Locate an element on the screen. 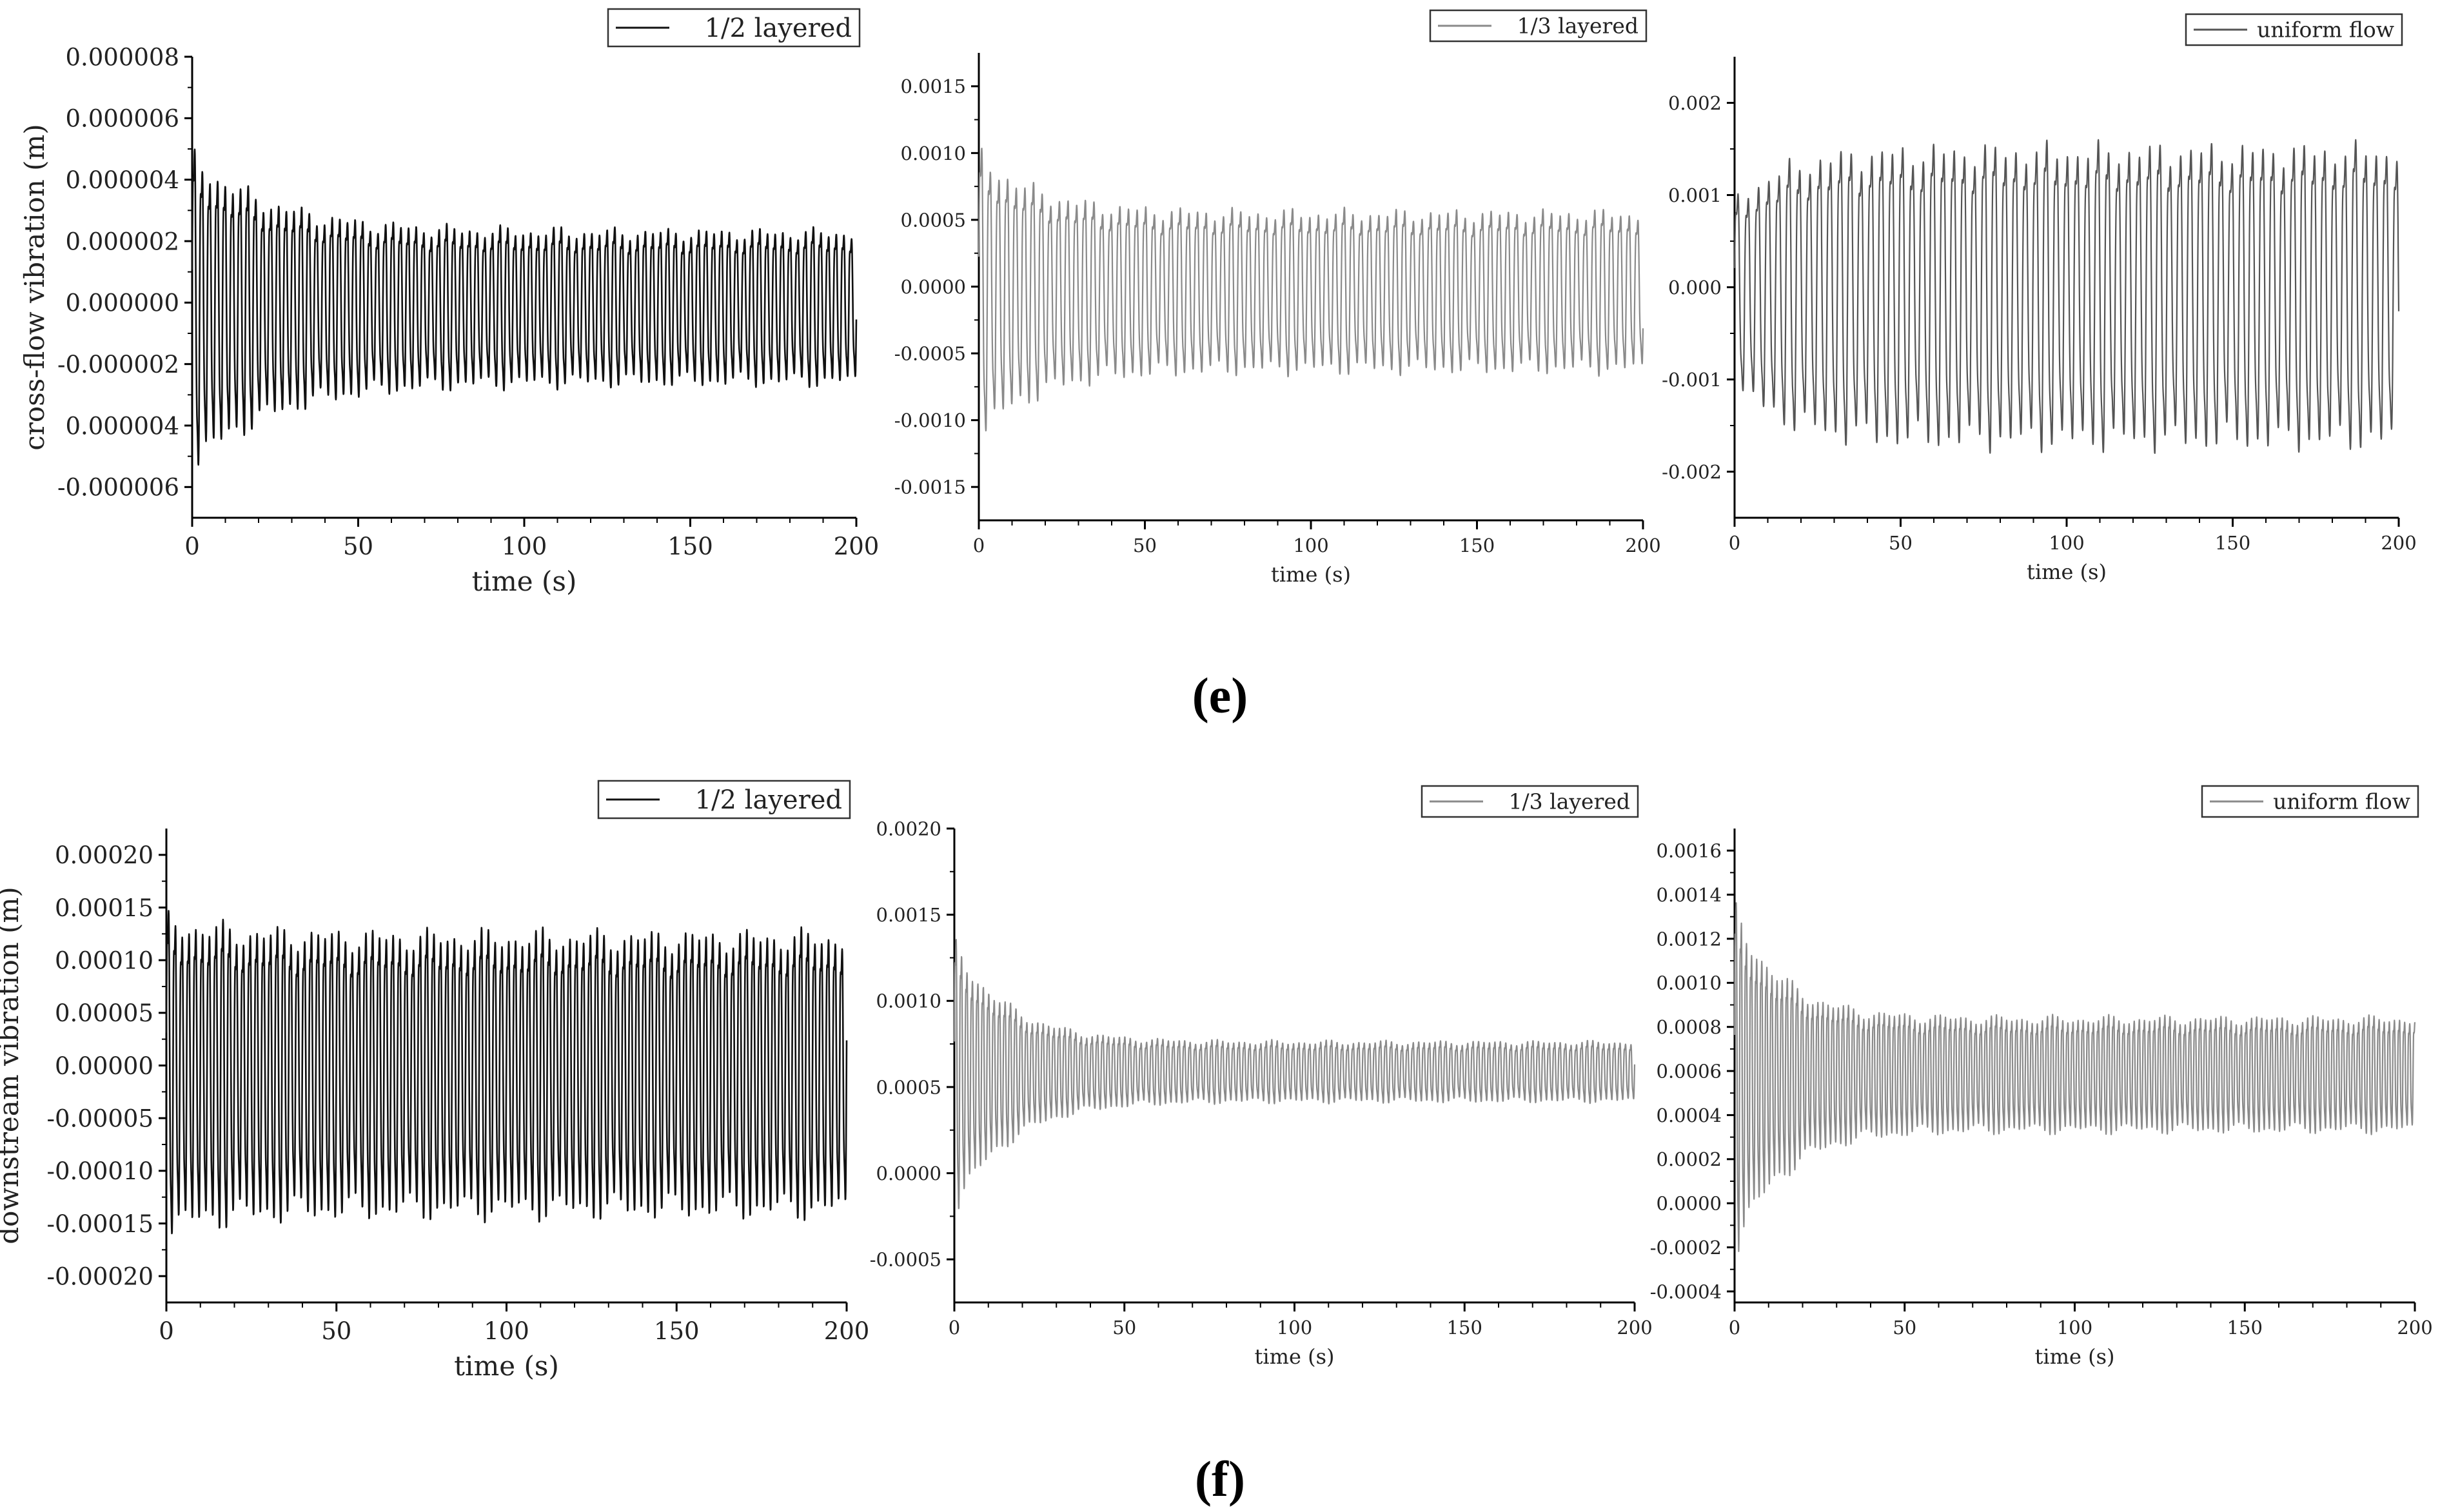 This screenshot has height=1512, width=2440. y-tick-label: 0.00020 is located at coordinates (104, 855).